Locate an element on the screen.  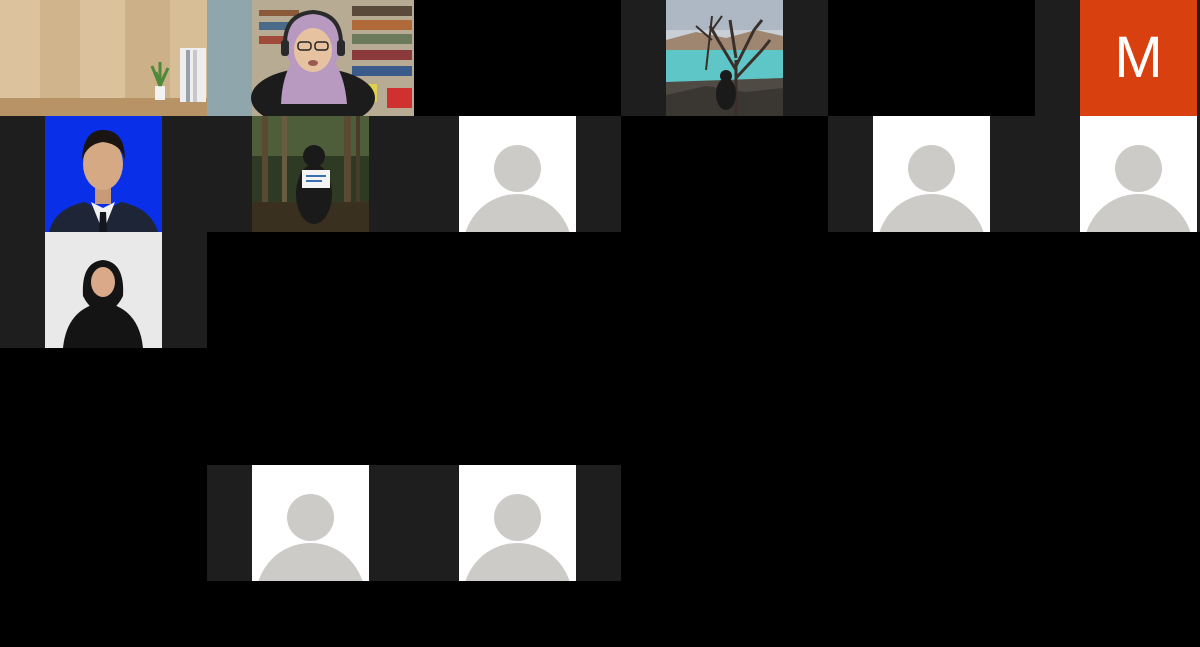
participant-tile-white-portrait is located at coordinates (103, 290).